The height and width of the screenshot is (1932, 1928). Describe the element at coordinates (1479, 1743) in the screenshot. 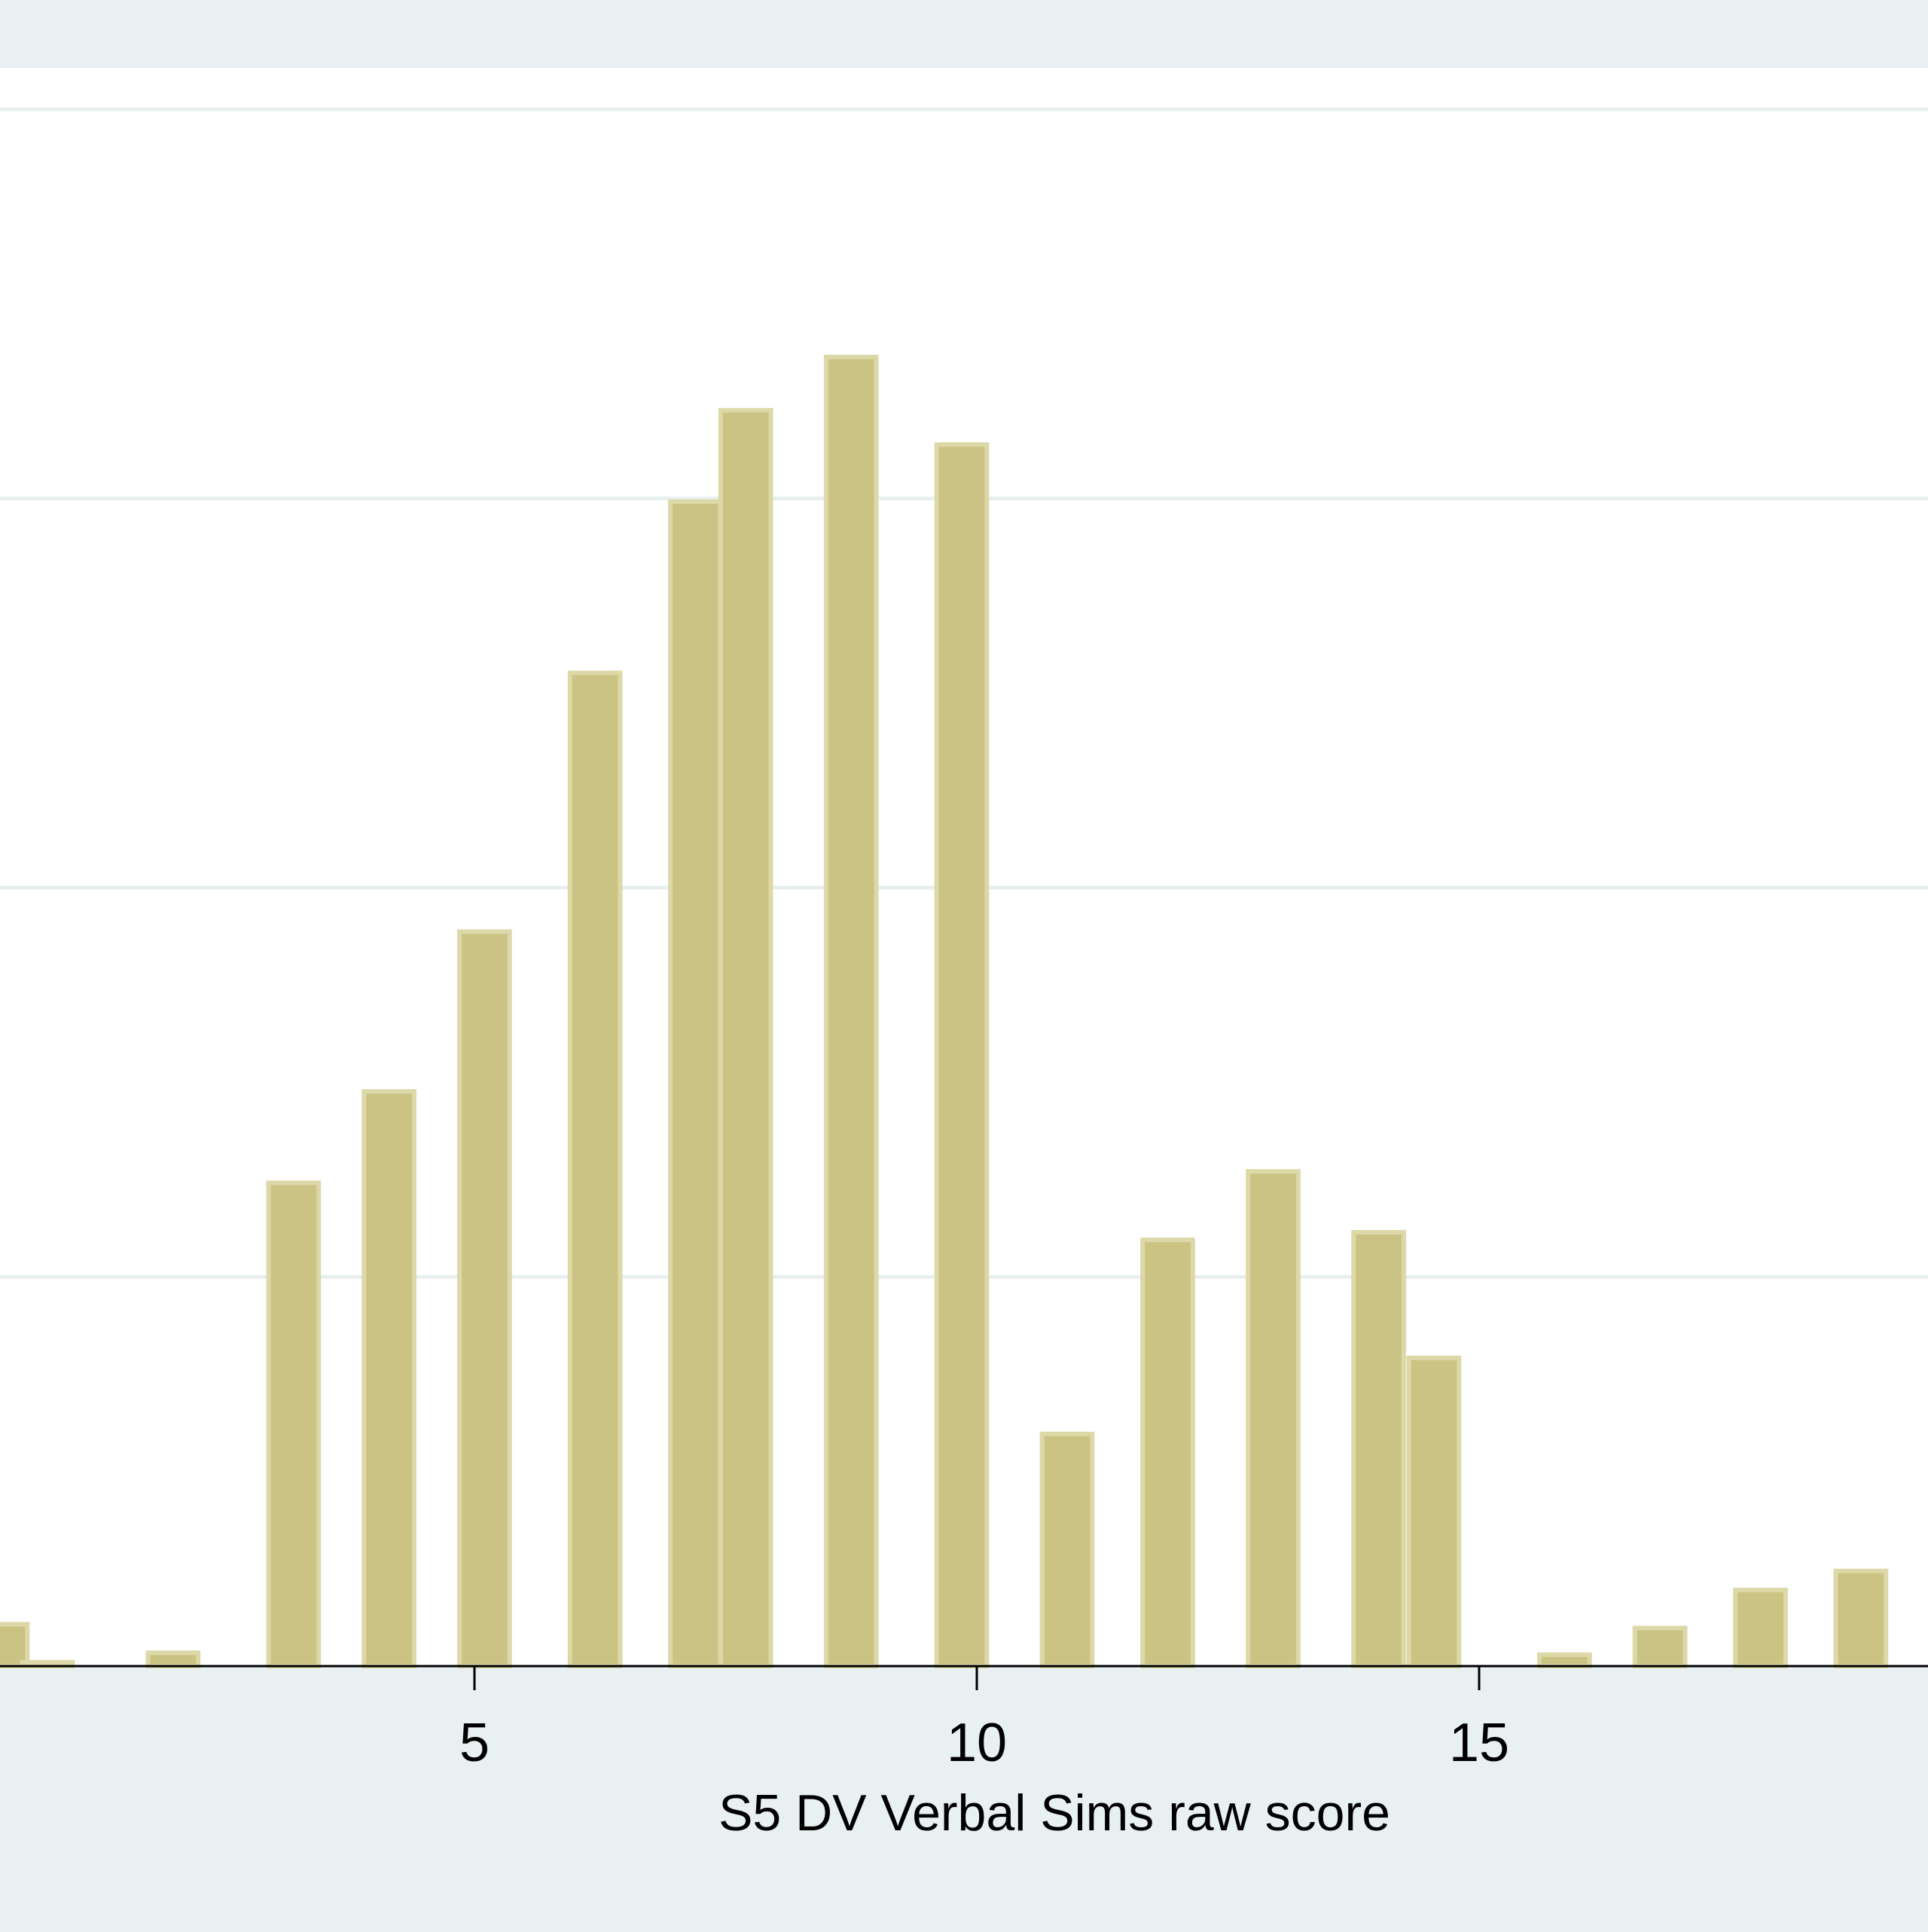

I see `x-tick-label: 15` at that location.